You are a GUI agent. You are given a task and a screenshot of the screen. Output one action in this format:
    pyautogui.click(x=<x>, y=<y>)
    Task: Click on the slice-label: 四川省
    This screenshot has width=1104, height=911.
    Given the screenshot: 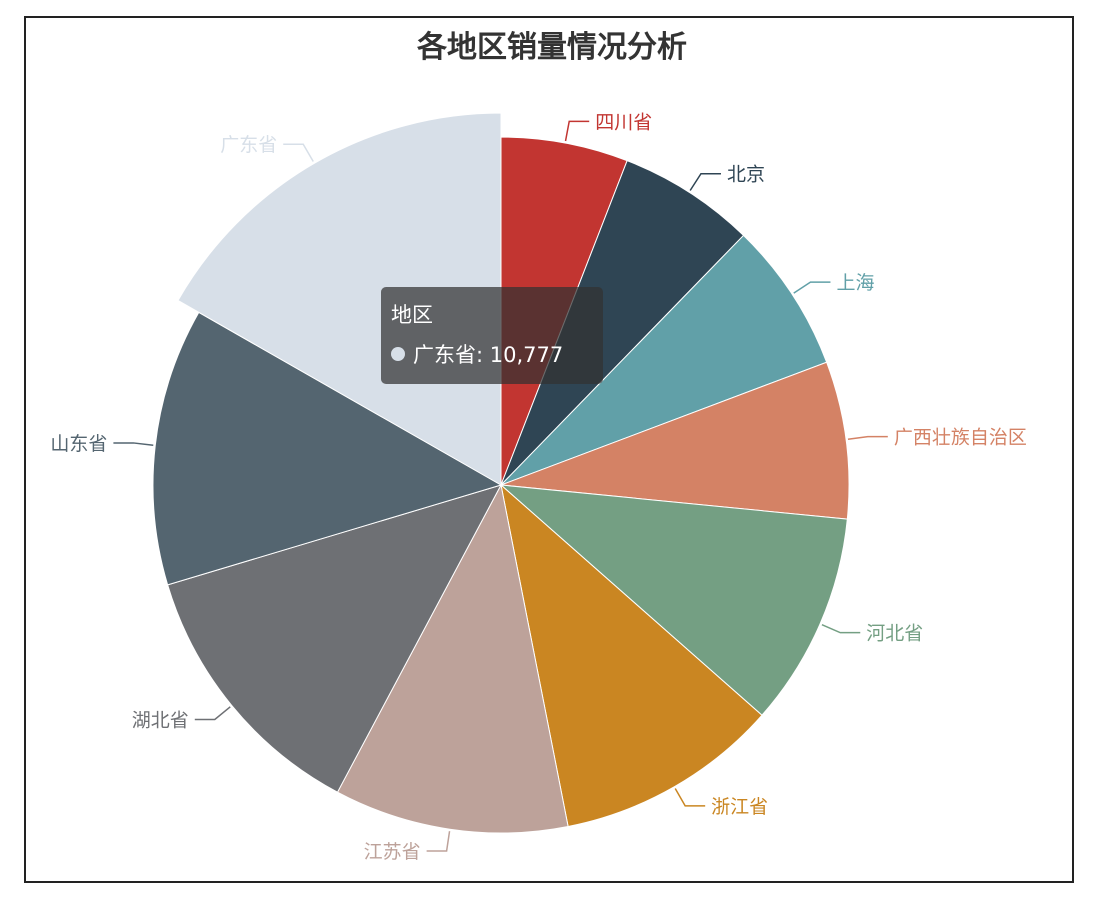 What is the action you would take?
    pyautogui.click(x=623, y=122)
    